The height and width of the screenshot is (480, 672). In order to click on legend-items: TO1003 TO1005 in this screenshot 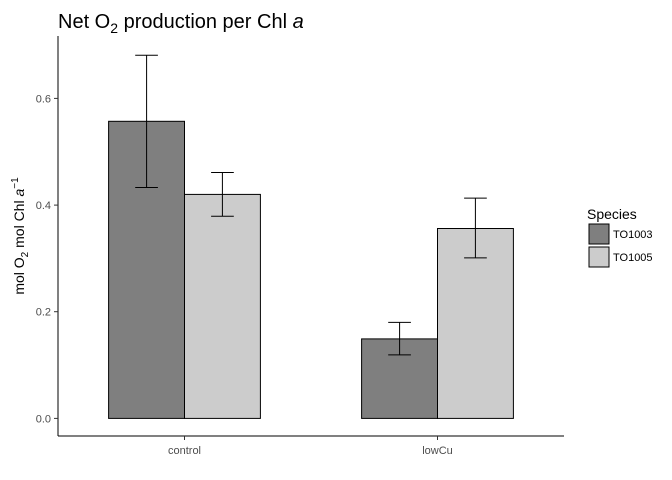, I will do `click(620, 245)`.